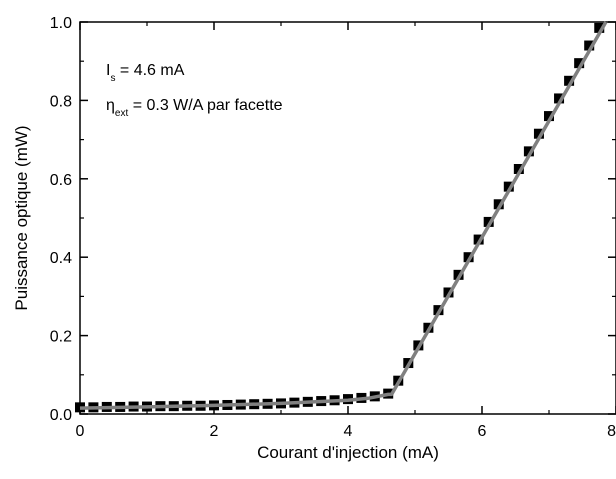 The width and height of the screenshot is (616, 479). I want to click on annotation-threshold: Is = 4.6 mA, so click(145, 73).